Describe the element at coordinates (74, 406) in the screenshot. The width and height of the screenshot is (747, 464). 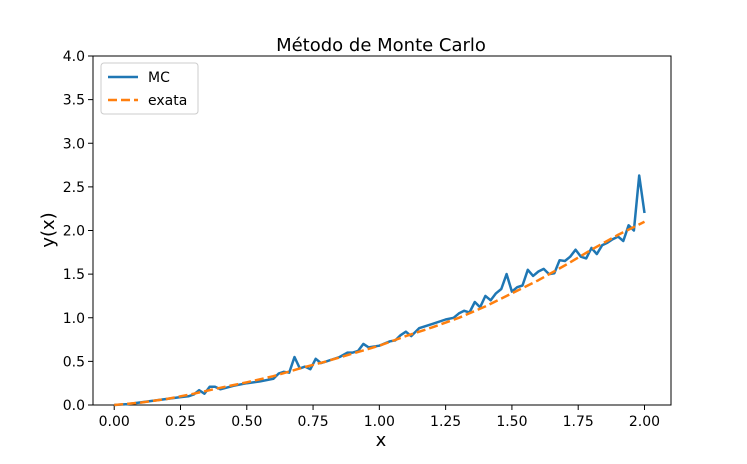
I see `y-tick-label: 0.0` at that location.